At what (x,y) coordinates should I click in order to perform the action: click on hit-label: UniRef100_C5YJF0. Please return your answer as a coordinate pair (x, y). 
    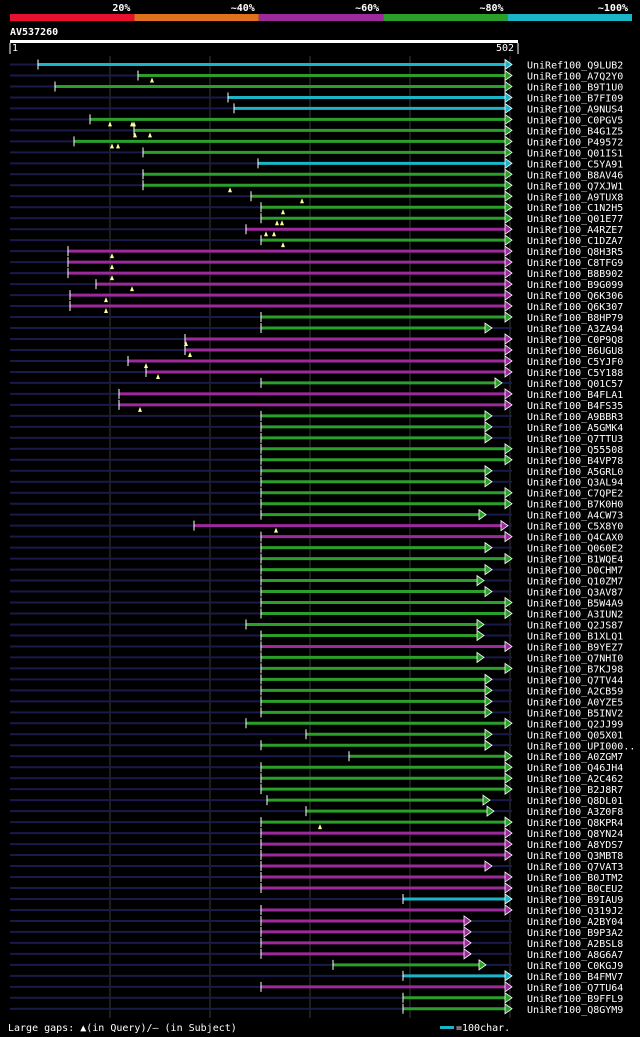
    Looking at the image, I should click on (575, 362).